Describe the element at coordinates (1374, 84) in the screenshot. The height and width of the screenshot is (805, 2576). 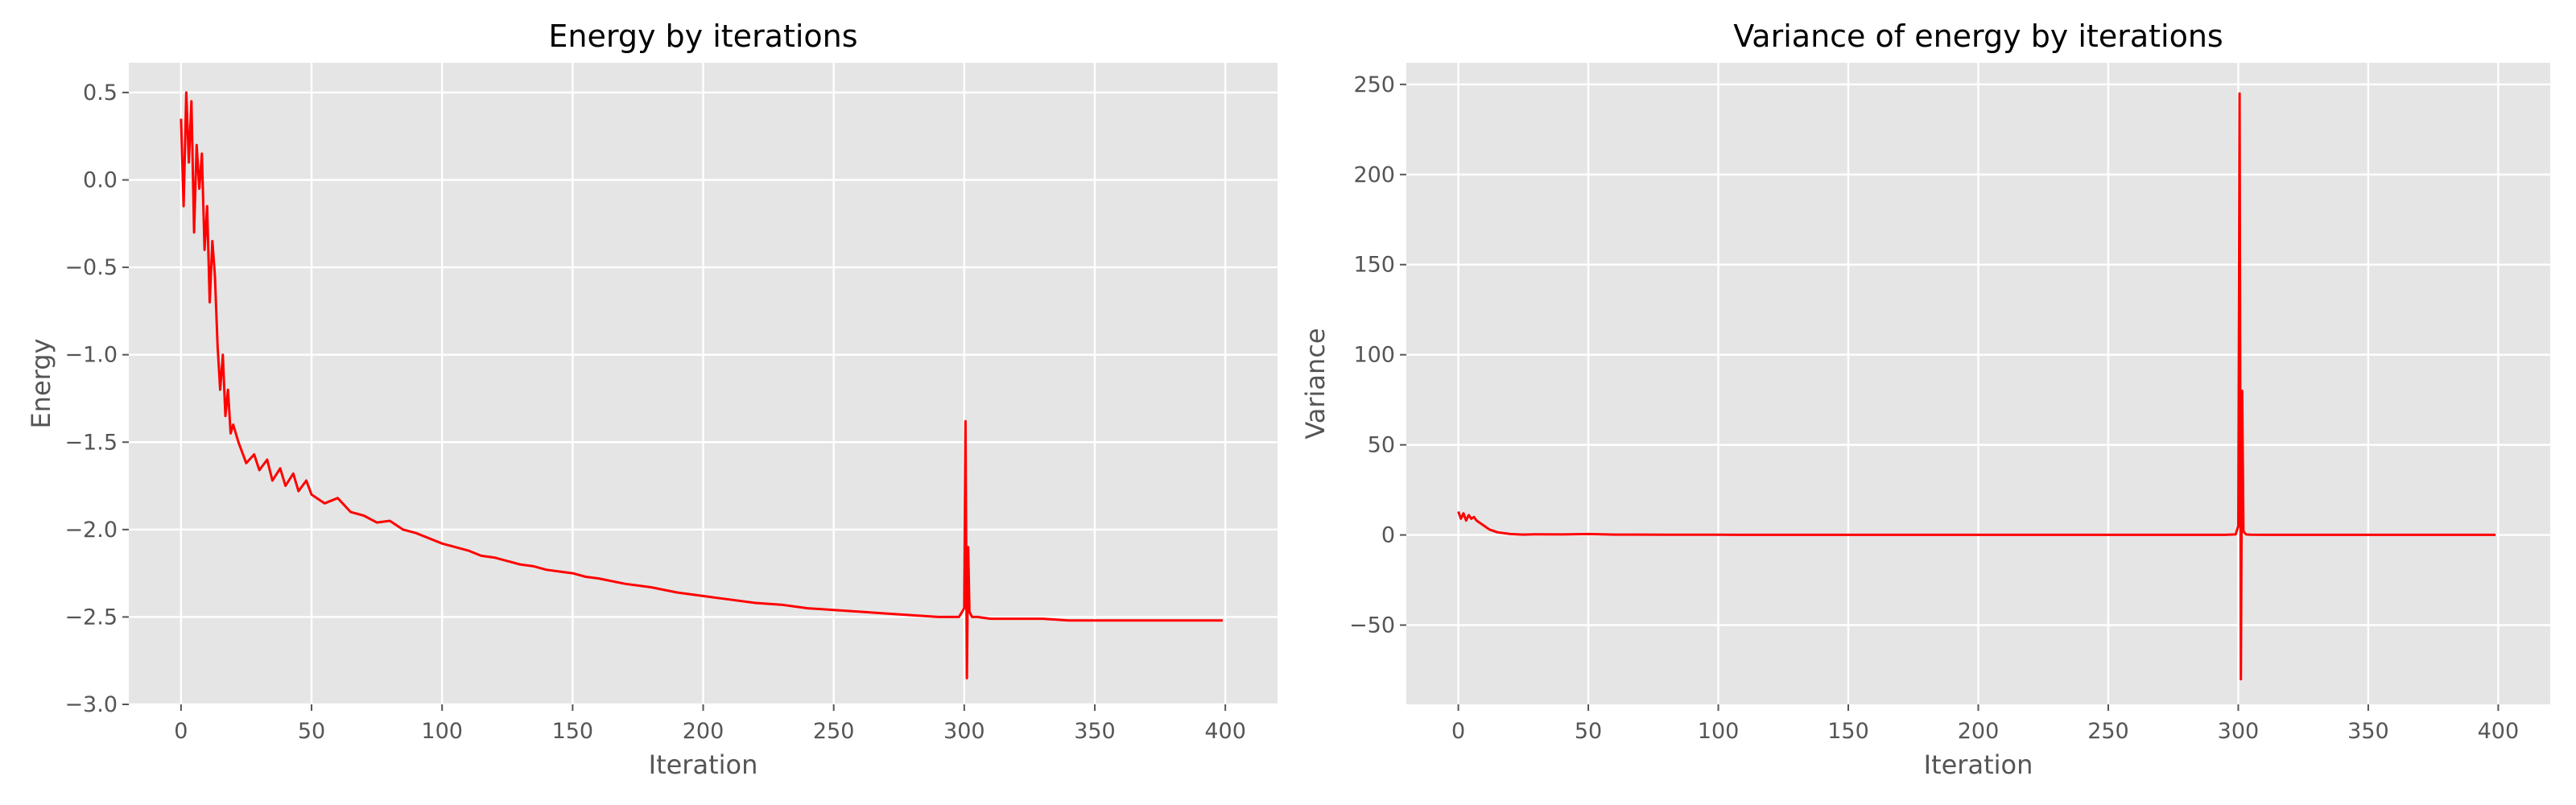
I see `y-tick-label: 250` at that location.